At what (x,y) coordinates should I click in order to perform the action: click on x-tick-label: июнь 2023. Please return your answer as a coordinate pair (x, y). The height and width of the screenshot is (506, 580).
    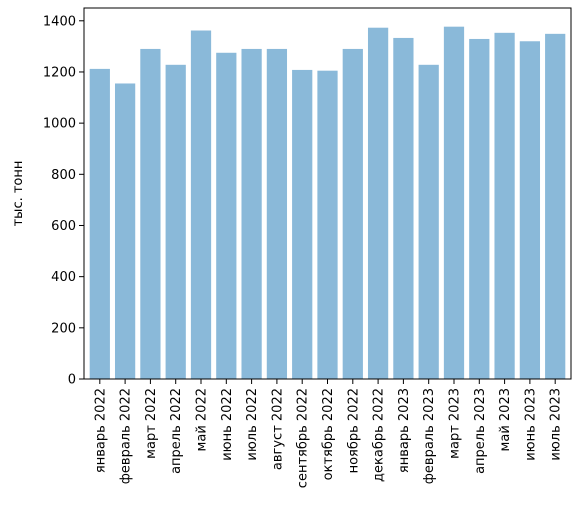
    Looking at the image, I should click on (530, 424).